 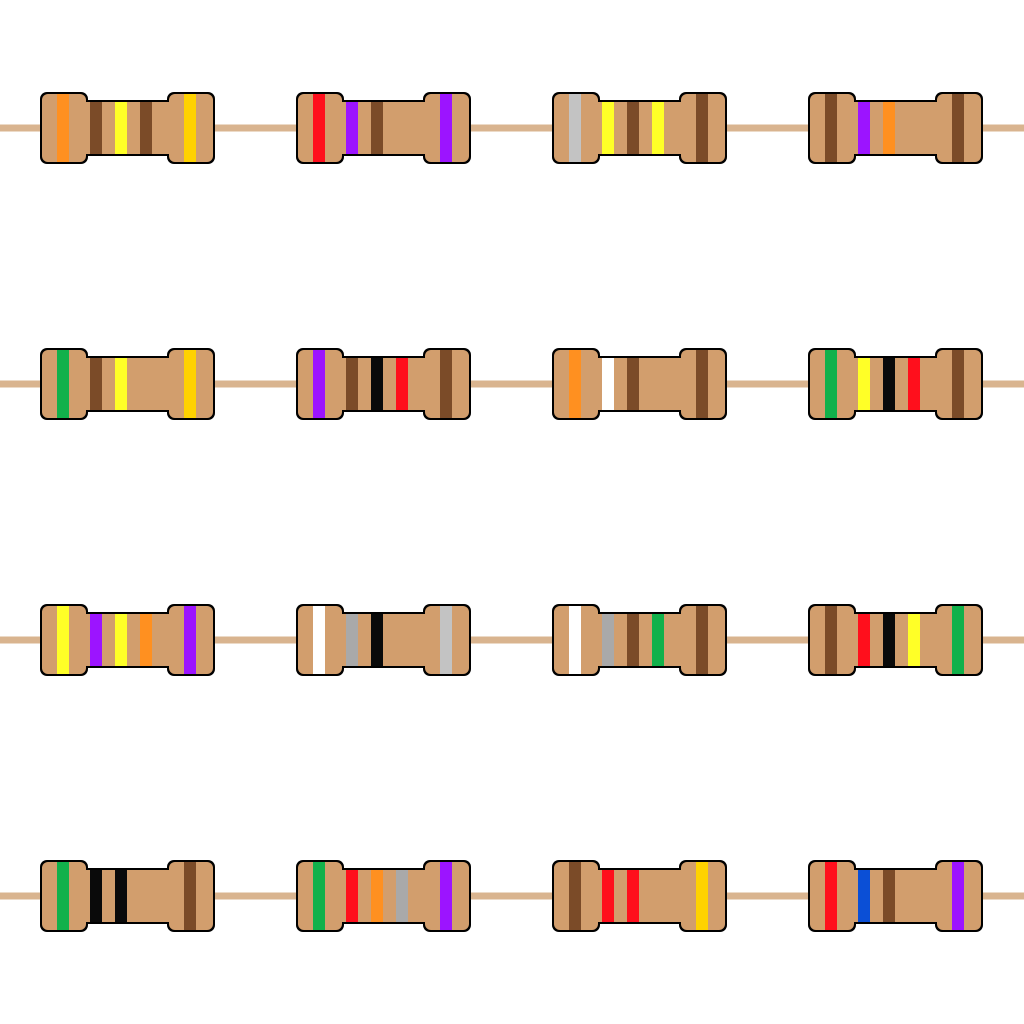 What do you see at coordinates (608, 384) in the screenshot?
I see `band-2-white` at bounding box center [608, 384].